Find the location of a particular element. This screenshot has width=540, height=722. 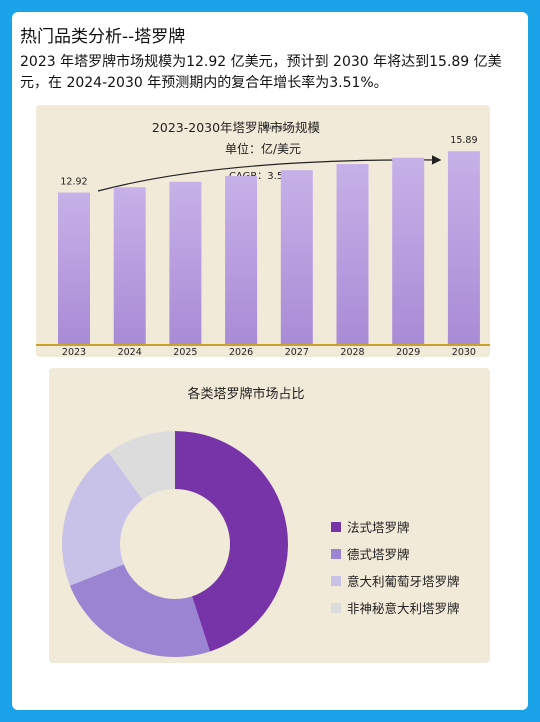

bar-2026 is located at coordinates (241, 260).